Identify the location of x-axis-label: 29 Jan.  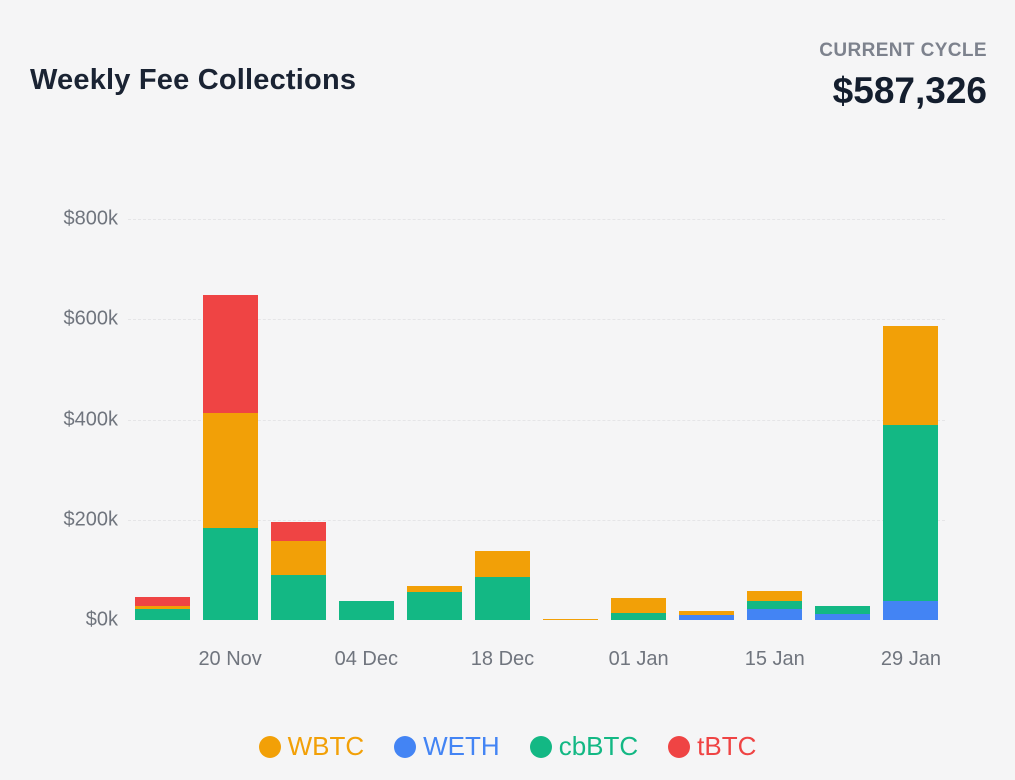
(910, 659).